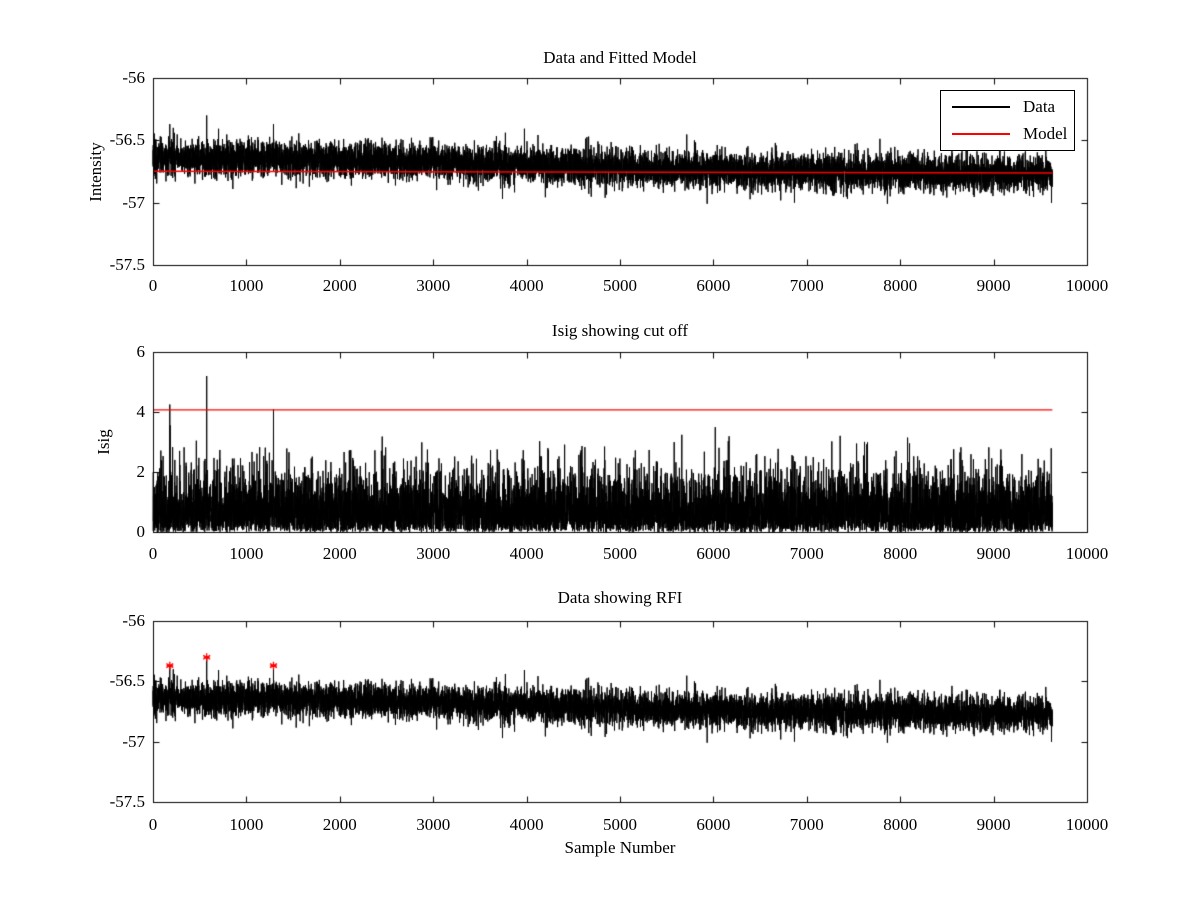 The height and width of the screenshot is (900, 1200). I want to click on plot2-ylabel: Isig, so click(103, 442).